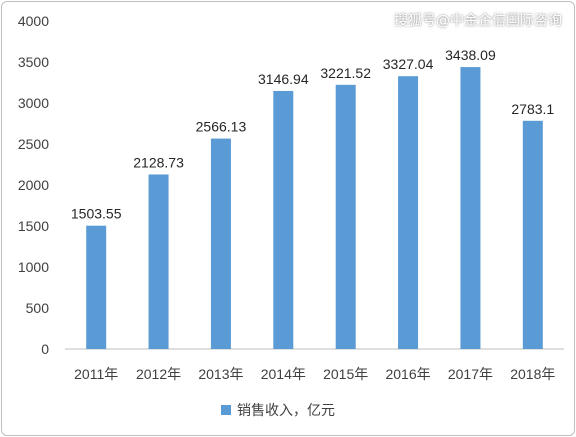 The height and width of the screenshot is (437, 576). I want to click on data-label: 3146.94, so click(283, 79).